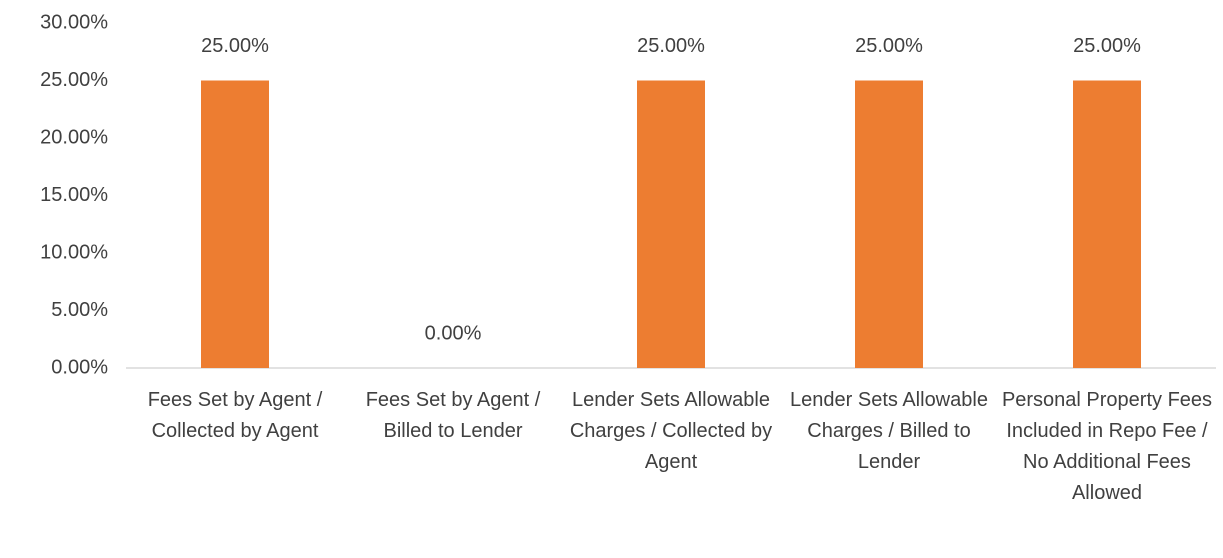  Describe the element at coordinates (74, 80) in the screenshot. I see `y-tick-label: 25.00%` at that location.